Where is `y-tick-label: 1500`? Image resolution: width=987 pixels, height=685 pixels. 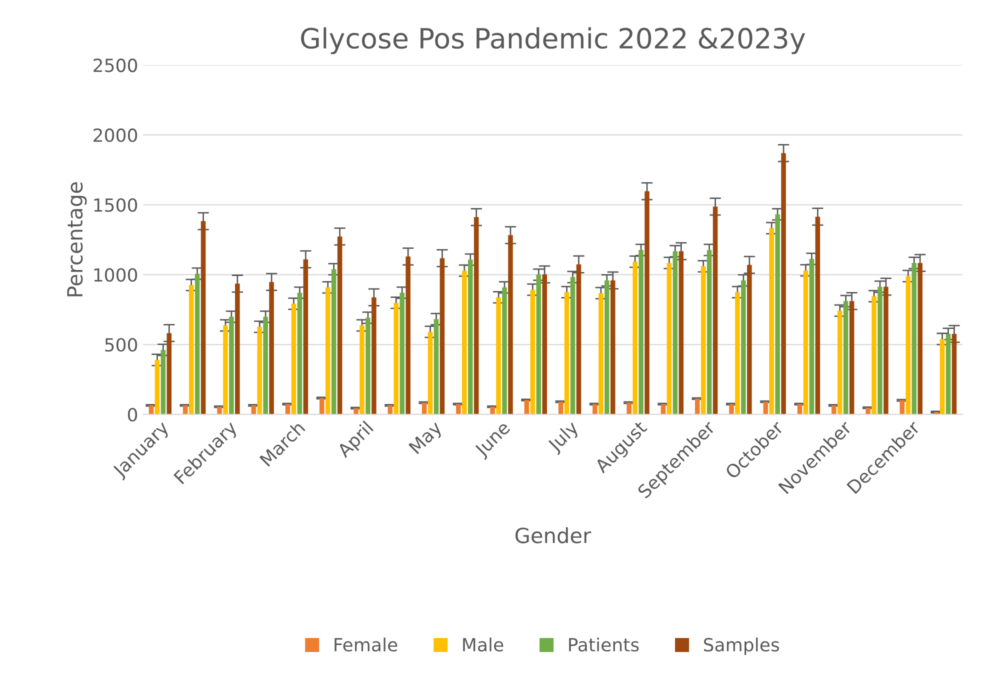 y-tick-label: 1500 is located at coordinates (116, 205).